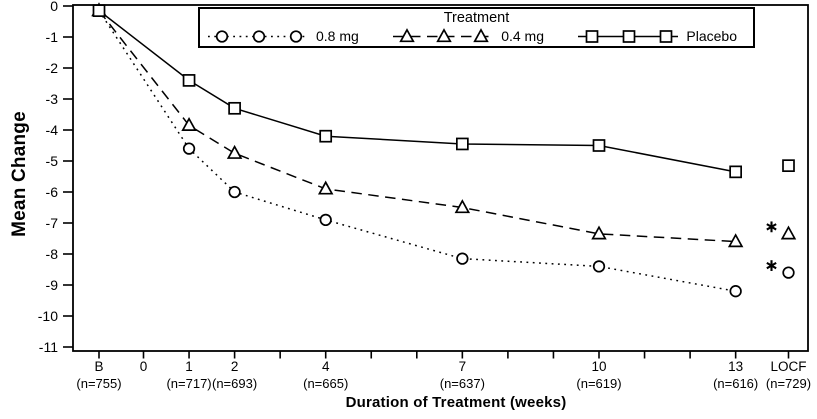 The height and width of the screenshot is (419, 817). Describe the element at coordinates (735, 383) in the screenshot. I see `sample-size-label: (n=616)` at that location.